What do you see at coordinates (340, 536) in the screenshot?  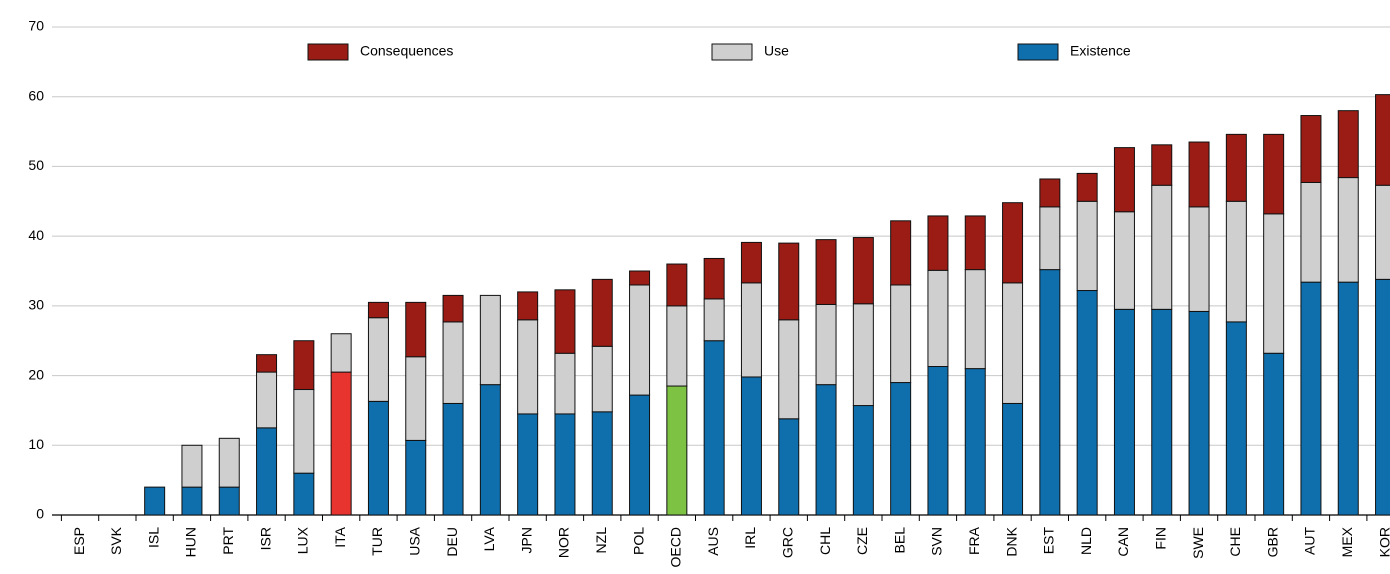 I see `x-tick-label: ITA` at bounding box center [340, 536].